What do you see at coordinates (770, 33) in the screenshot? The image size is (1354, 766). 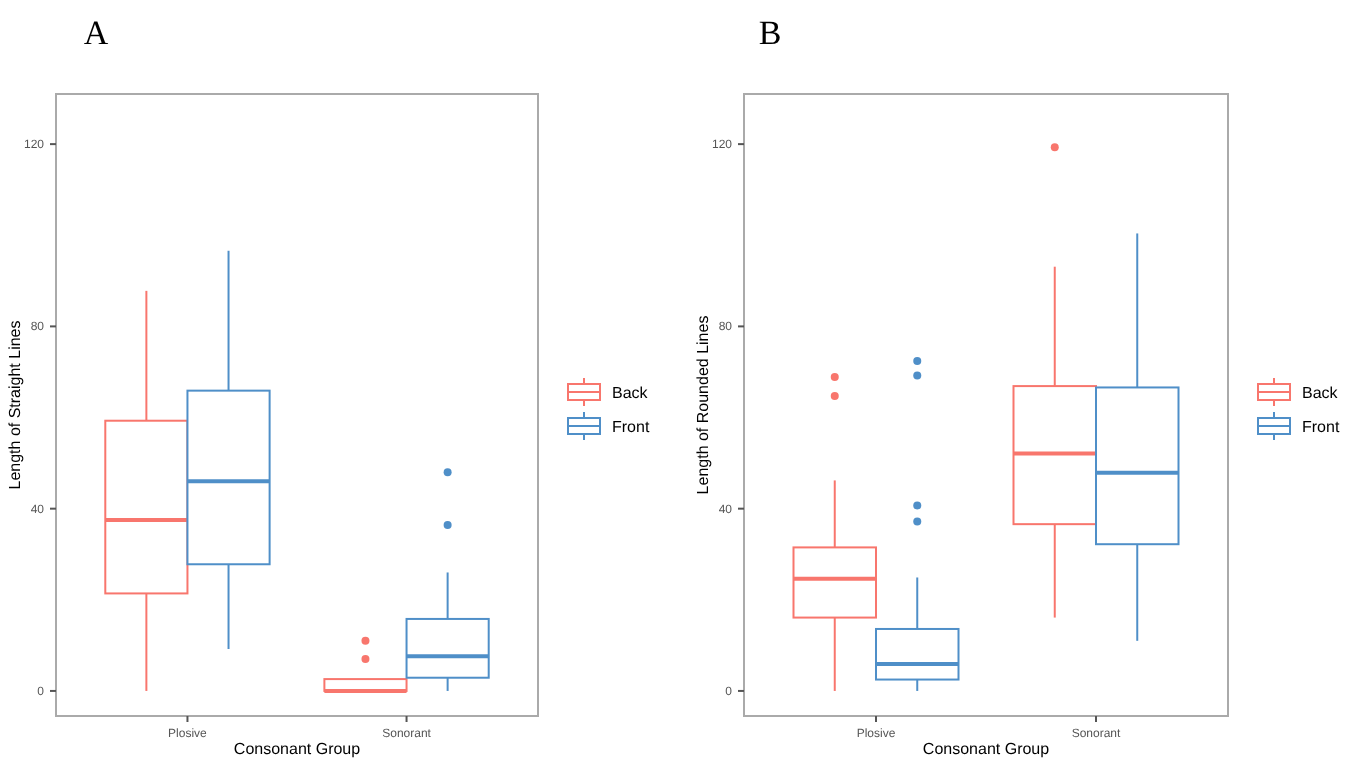 I see `chart-title: B` at bounding box center [770, 33].